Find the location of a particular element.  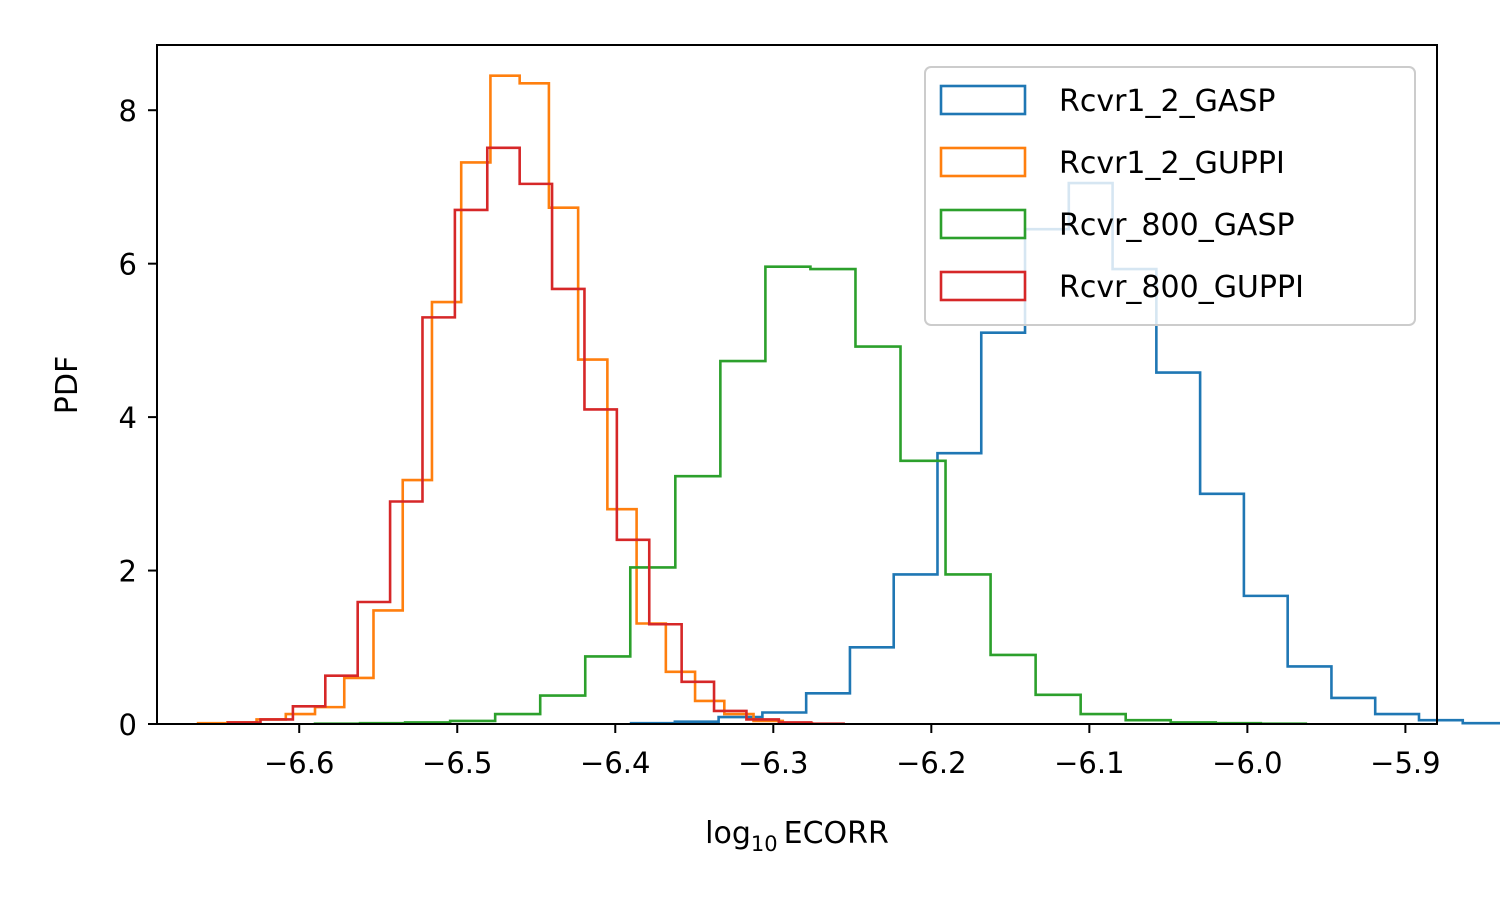

x-axis-ticks: −6.6 −6.5 −6.4 −6.3 −6.2 −6.1 −6.0 −5.9 is located at coordinates (852, 752).